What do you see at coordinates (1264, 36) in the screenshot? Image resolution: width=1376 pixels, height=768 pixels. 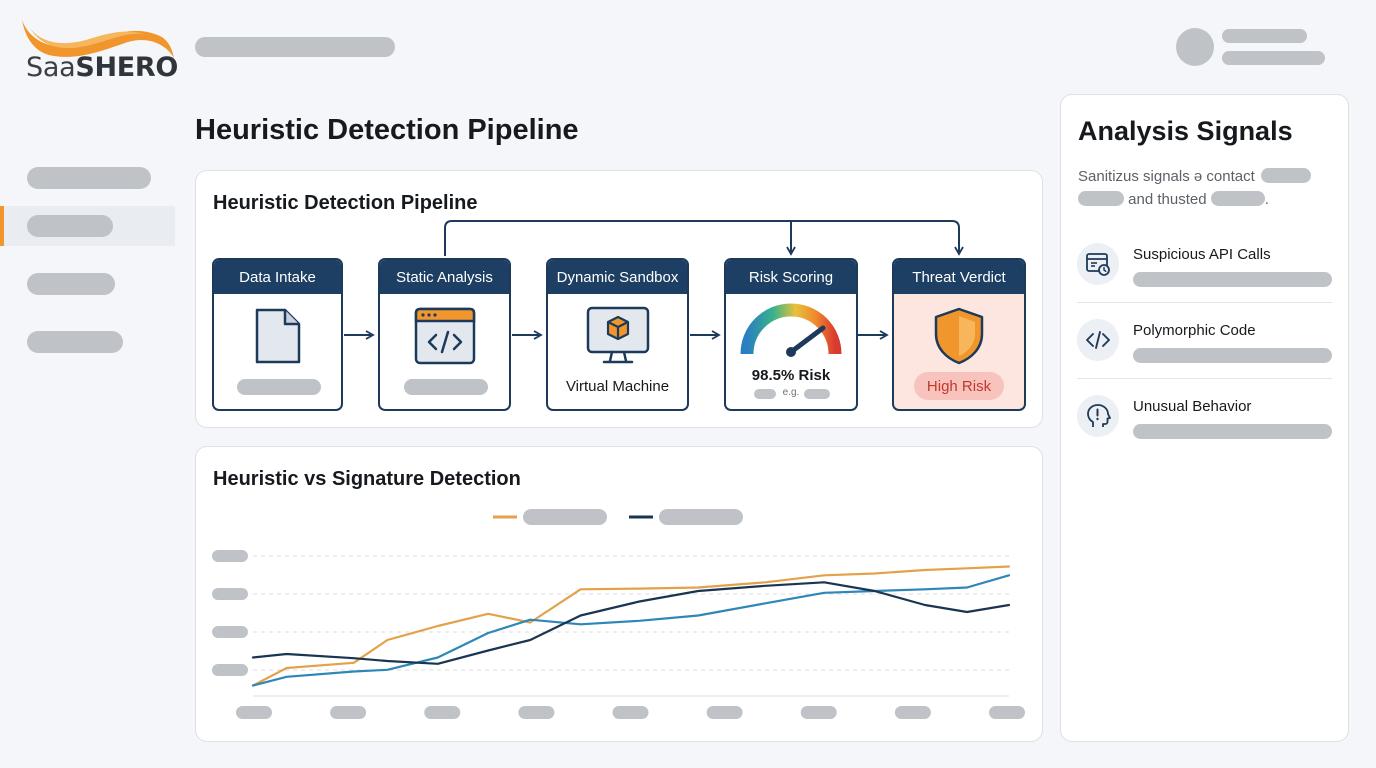 I see `user-name-placeholder` at bounding box center [1264, 36].